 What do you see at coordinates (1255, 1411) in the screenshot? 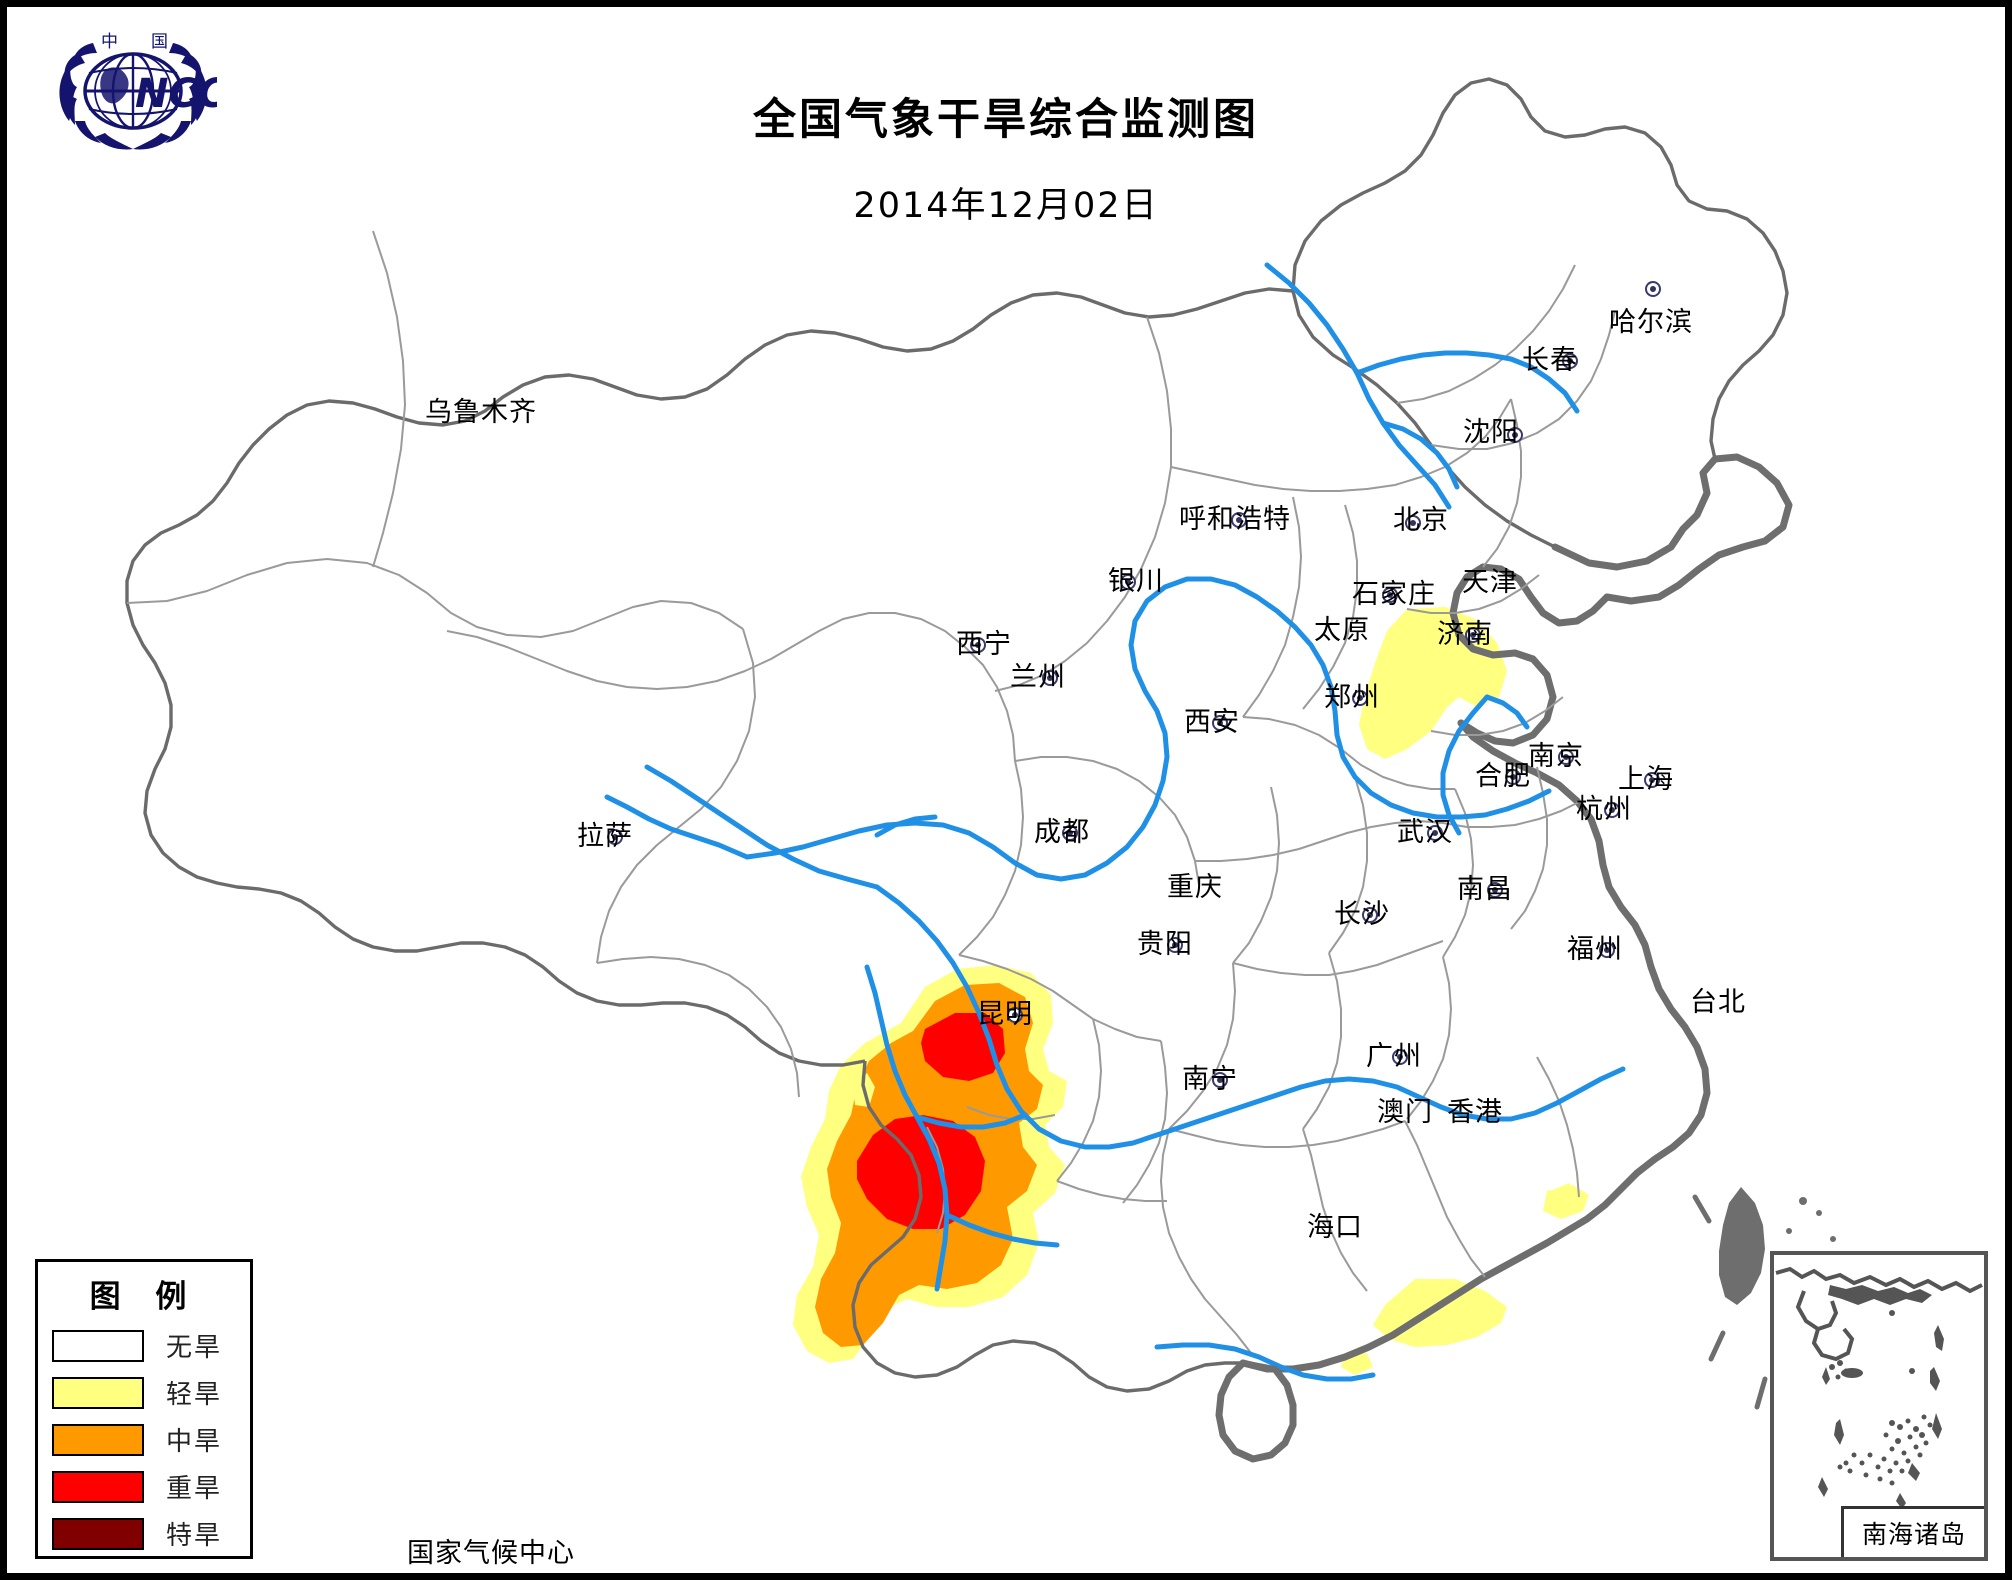
I see `hainan-island` at bounding box center [1255, 1411].